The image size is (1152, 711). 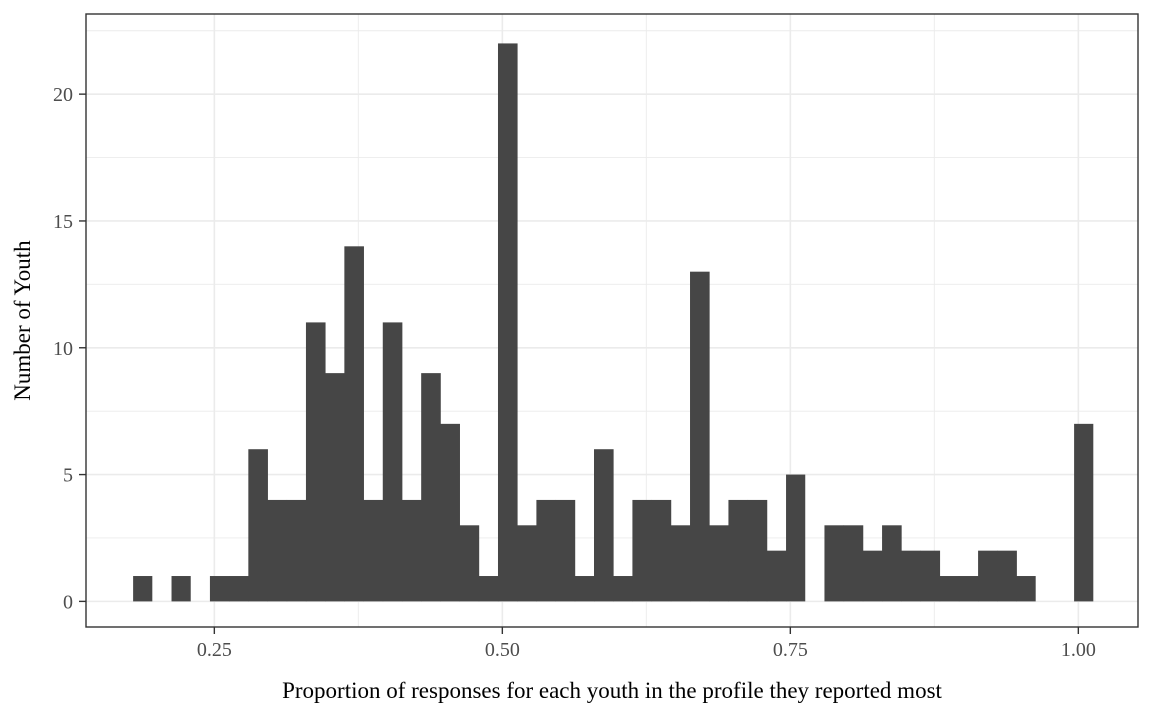 What do you see at coordinates (68, 602) in the screenshot?
I see `y-tick-label: 0` at bounding box center [68, 602].